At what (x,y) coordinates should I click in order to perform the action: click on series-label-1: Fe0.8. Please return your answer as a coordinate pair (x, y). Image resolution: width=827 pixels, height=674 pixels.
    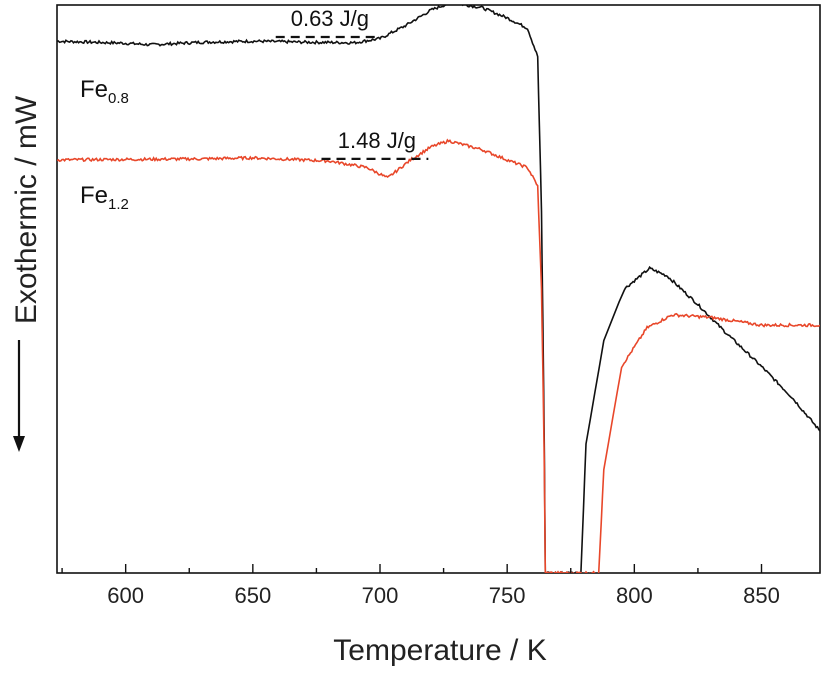
    Looking at the image, I should click on (104, 91).